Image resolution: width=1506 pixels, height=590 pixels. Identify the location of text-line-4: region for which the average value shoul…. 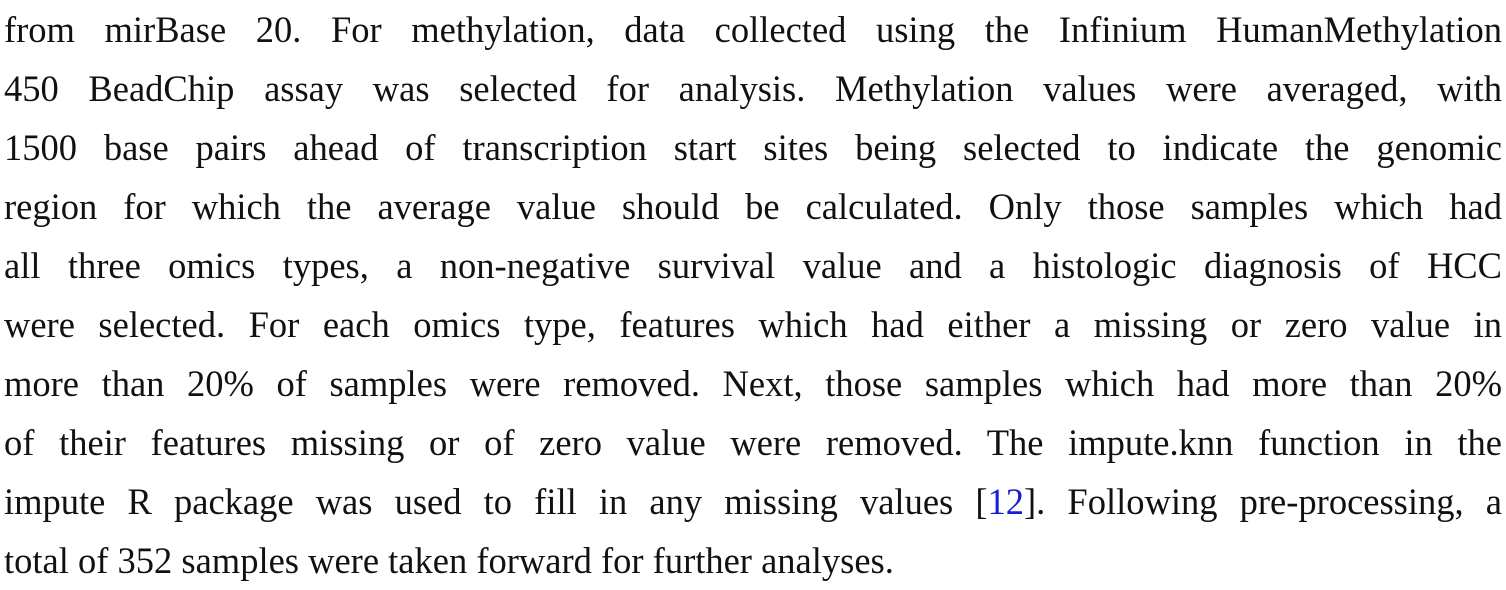
(753, 206).